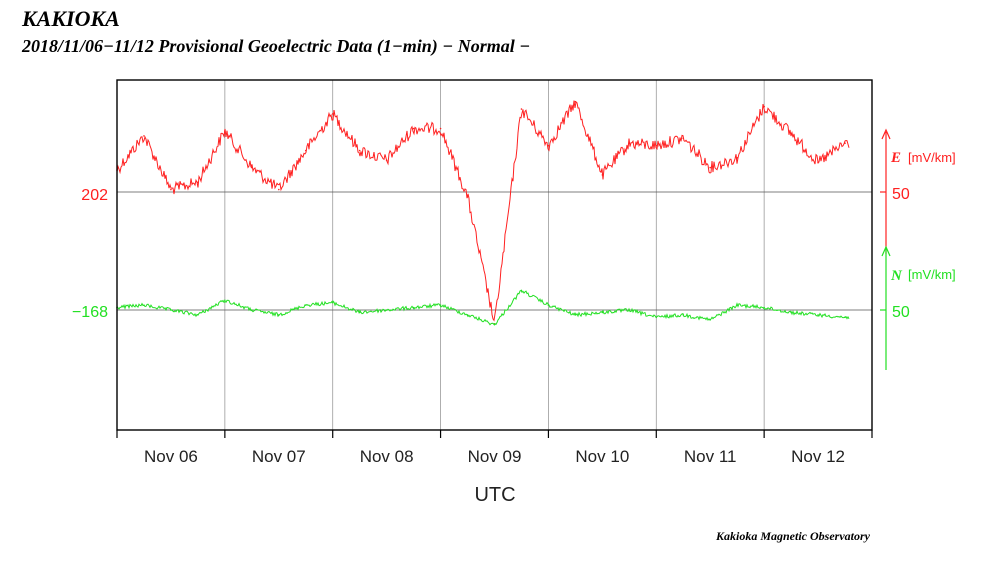 The height and width of the screenshot is (568, 993). What do you see at coordinates (90, 312) in the screenshot?
I see `n-baseline-label: −168` at bounding box center [90, 312].